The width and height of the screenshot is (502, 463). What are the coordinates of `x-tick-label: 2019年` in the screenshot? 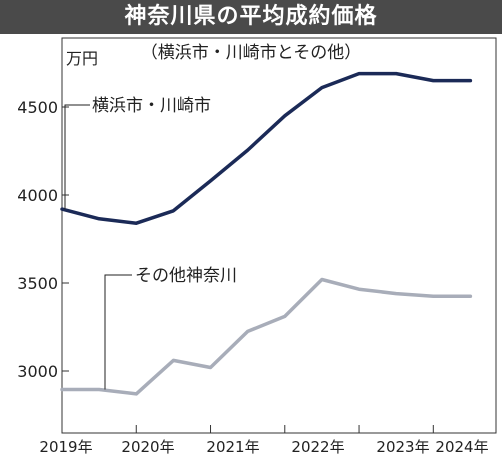 It's located at (65, 447).